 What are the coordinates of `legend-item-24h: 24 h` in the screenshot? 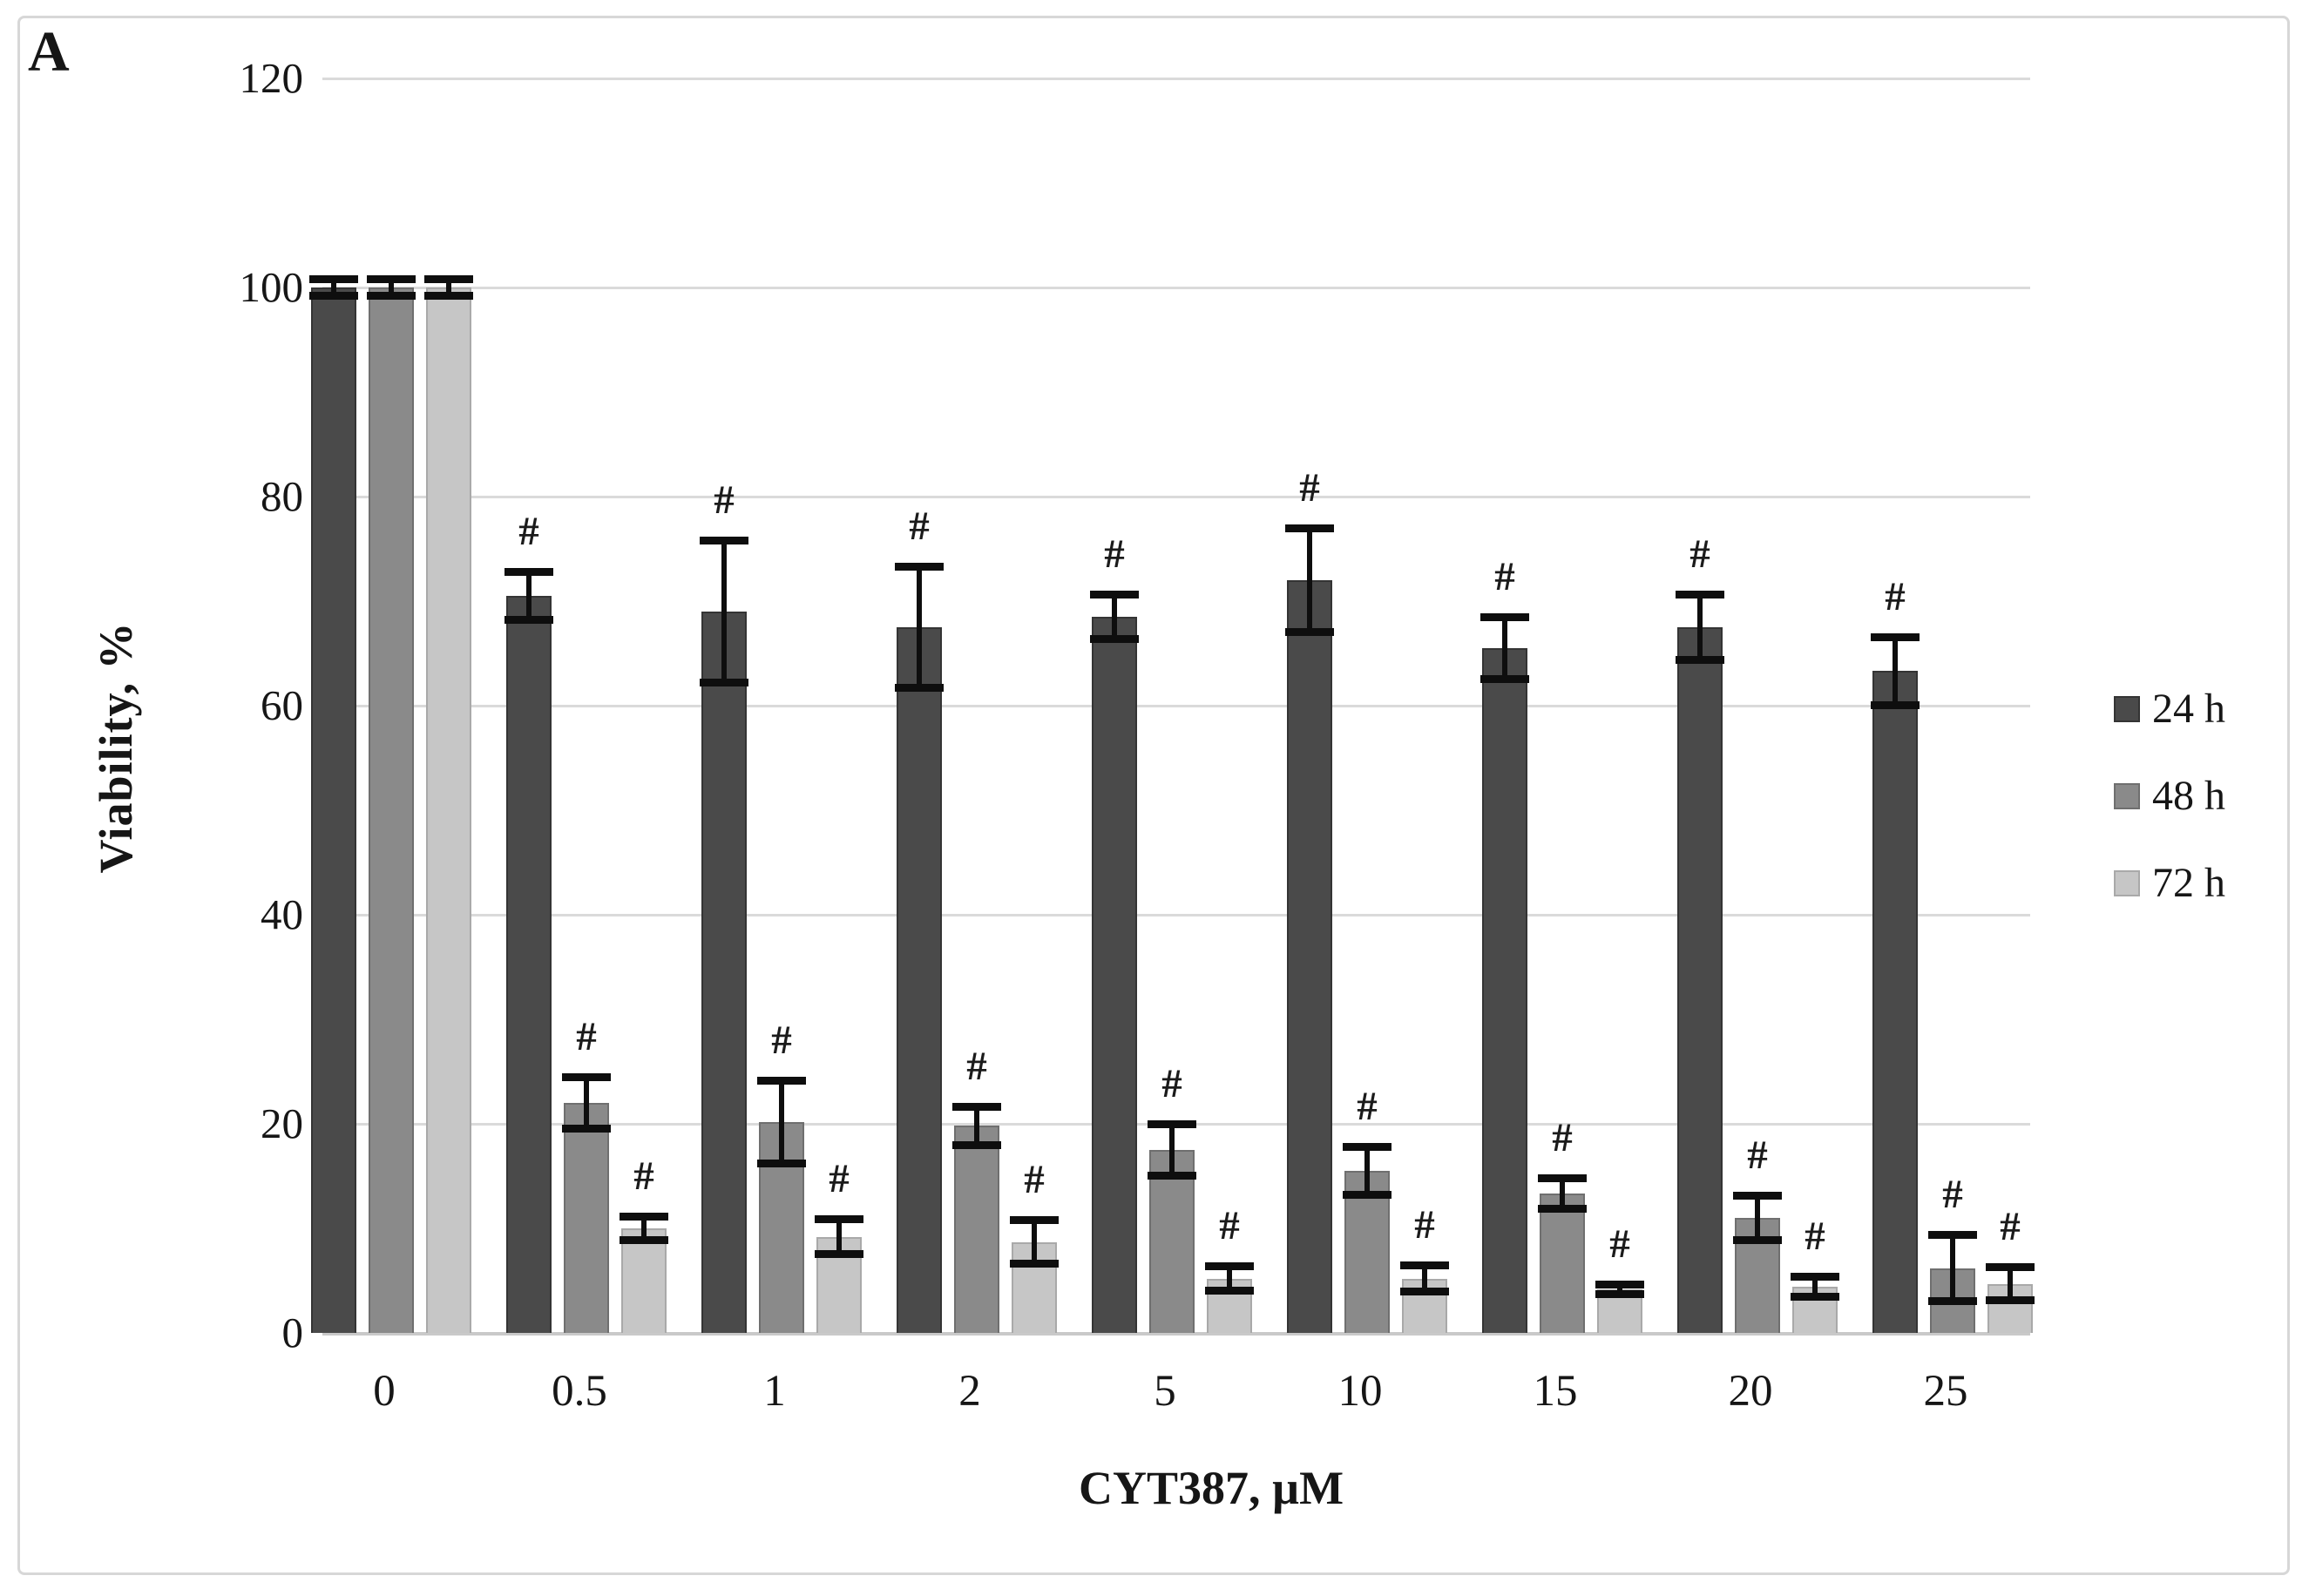 It's located at (2169, 709).